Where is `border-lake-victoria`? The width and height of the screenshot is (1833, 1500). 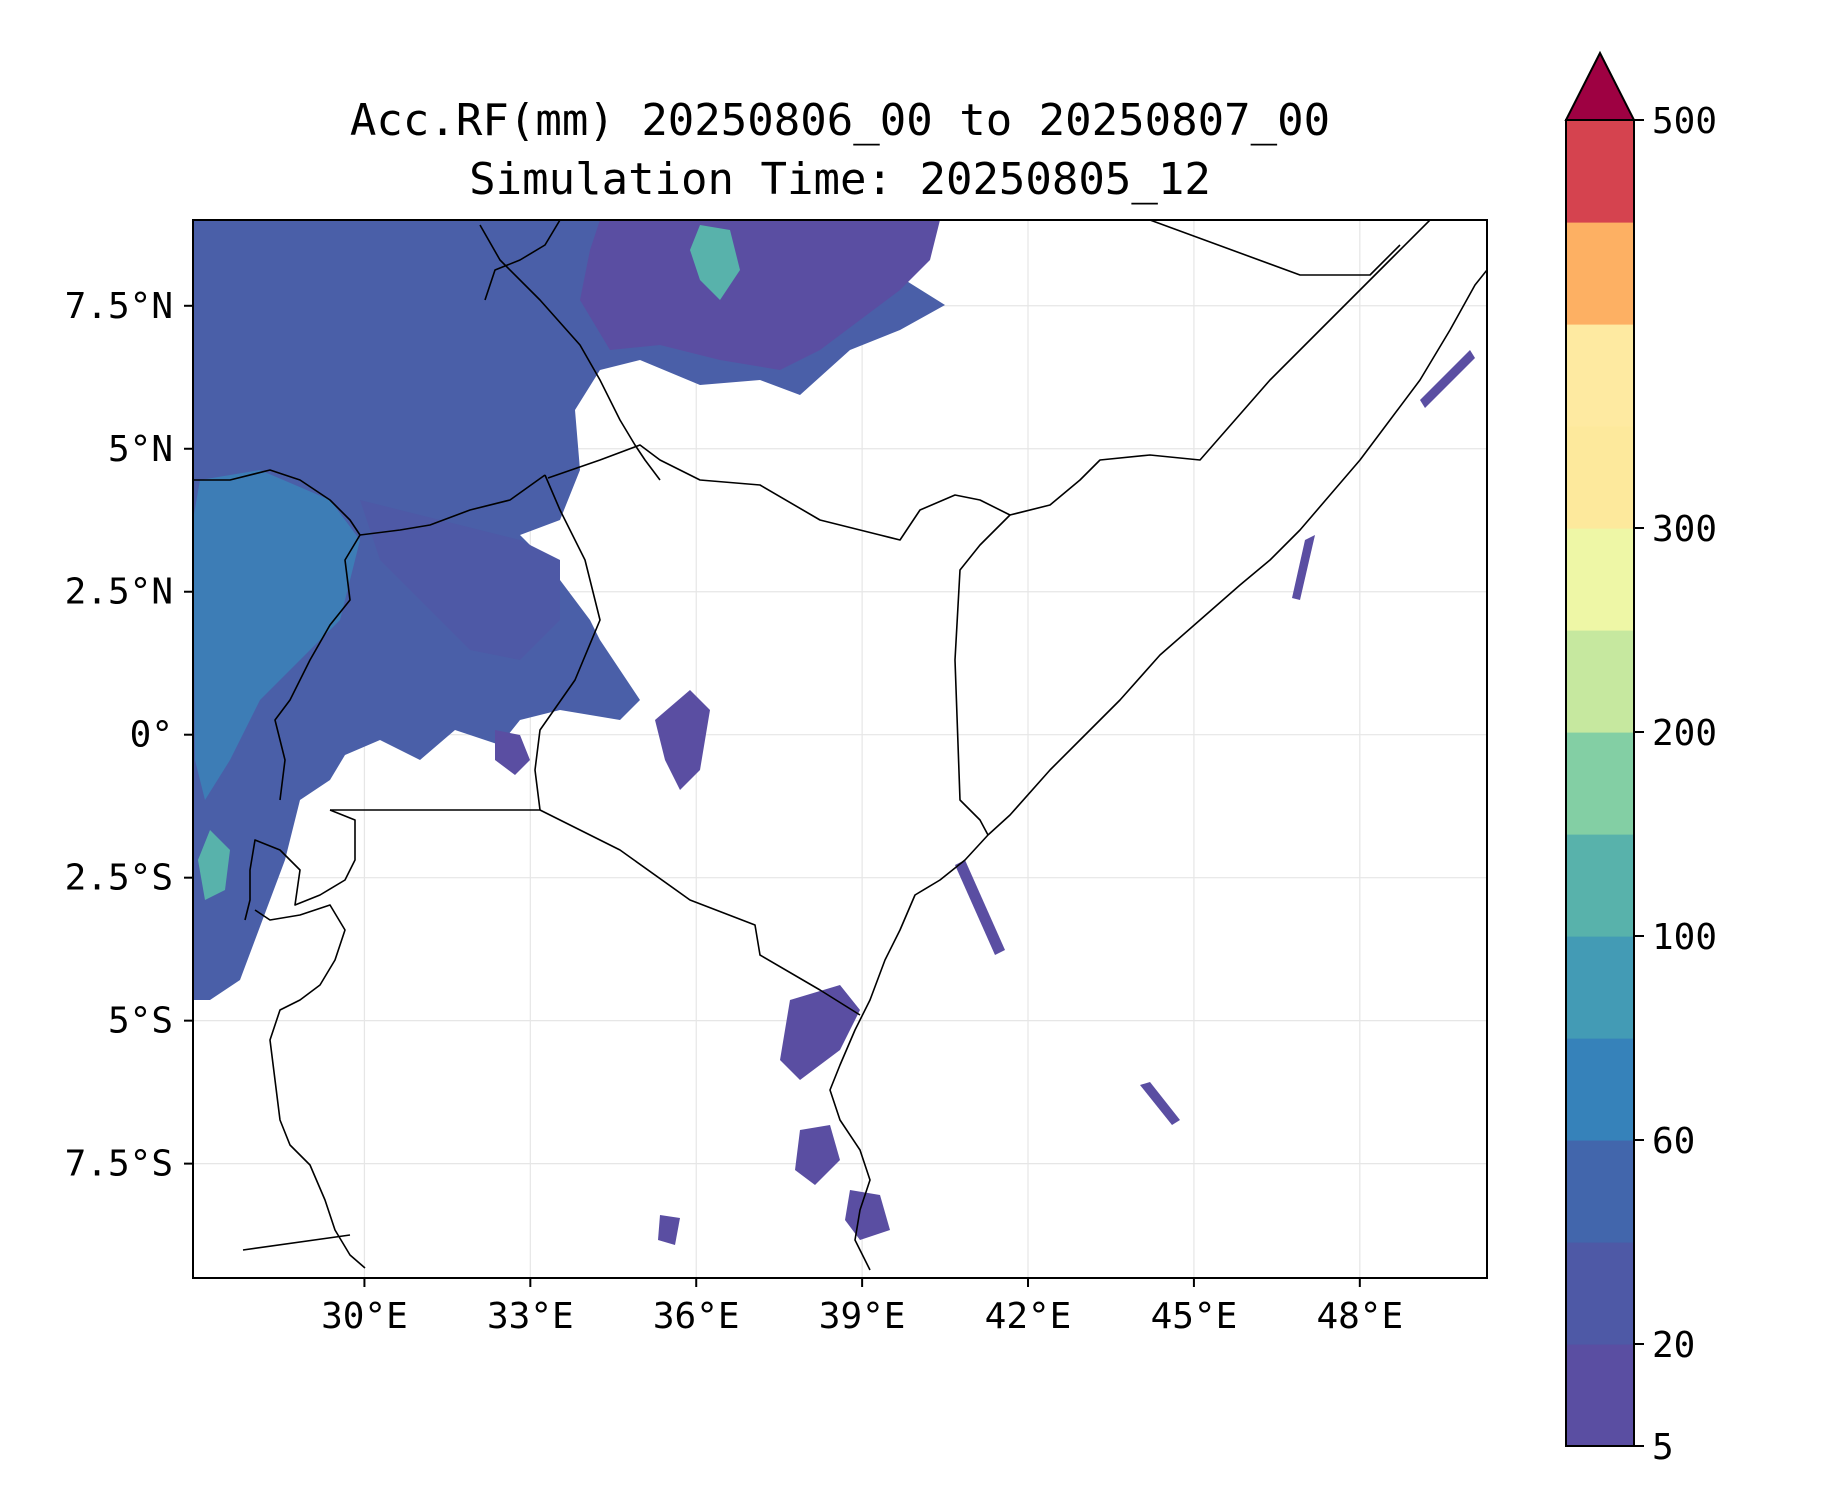
border-lake-victoria is located at coordinates (595, 912).